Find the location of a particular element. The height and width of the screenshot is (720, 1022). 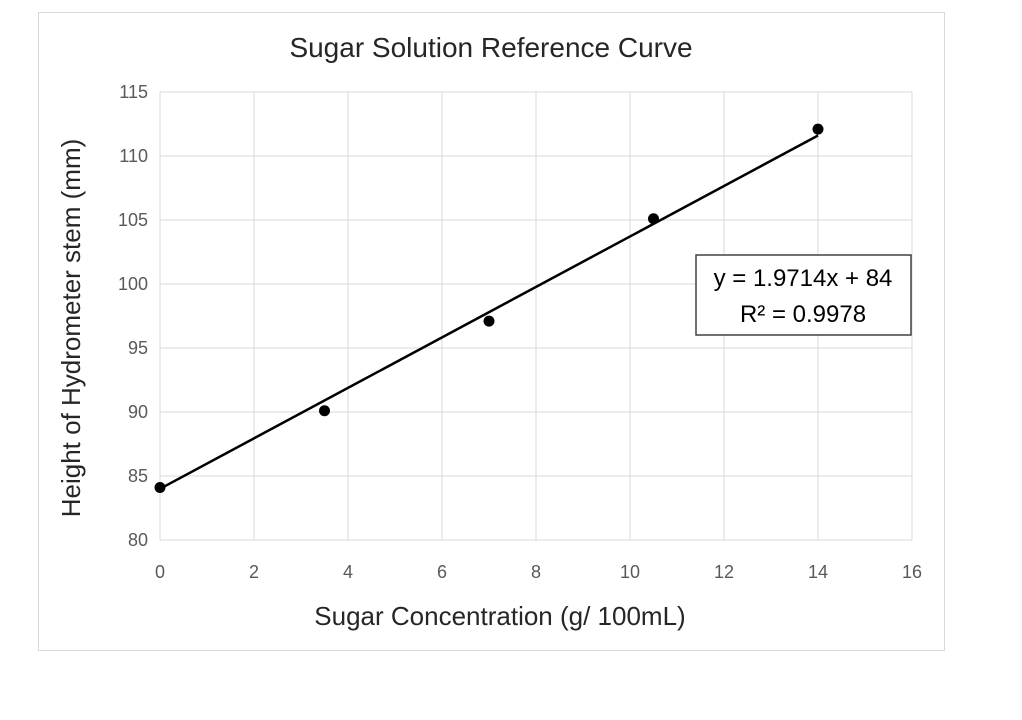

trendline-equation: y = 1.9714x + 84 is located at coordinates (803, 278).